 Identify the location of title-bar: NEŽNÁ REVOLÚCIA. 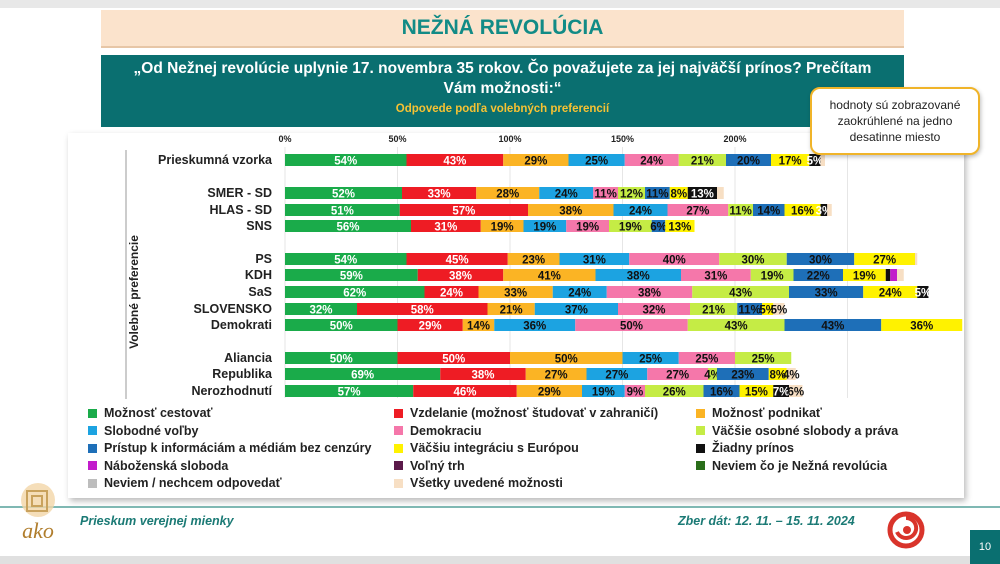
(502, 29).